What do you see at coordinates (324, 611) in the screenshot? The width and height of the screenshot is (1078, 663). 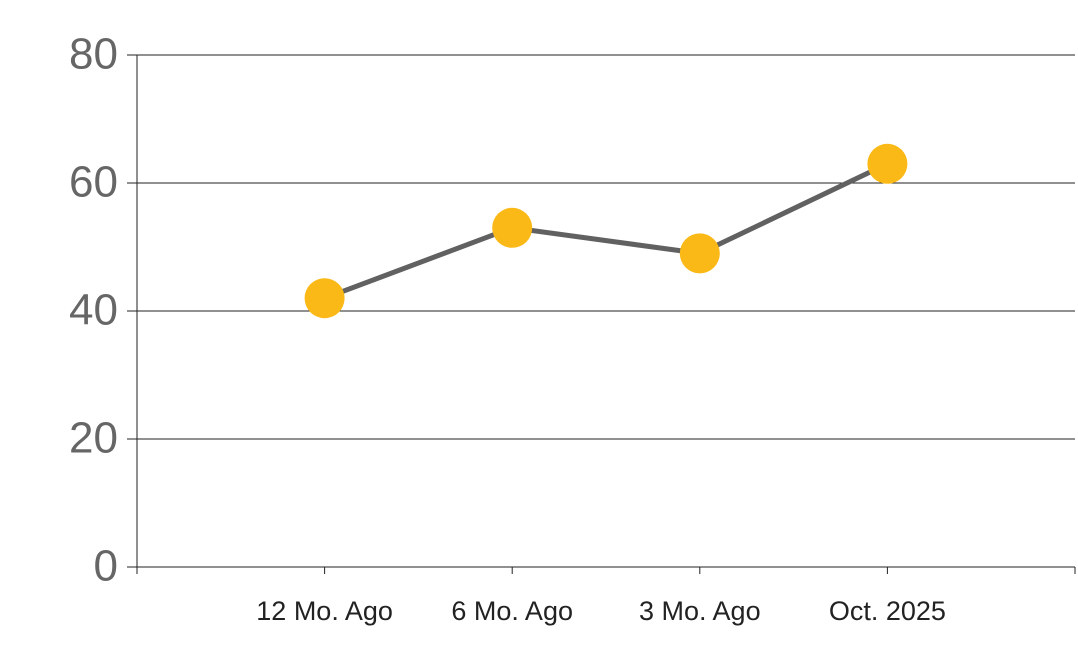 I see `x-tick-label: 12 Mo. Ago` at bounding box center [324, 611].